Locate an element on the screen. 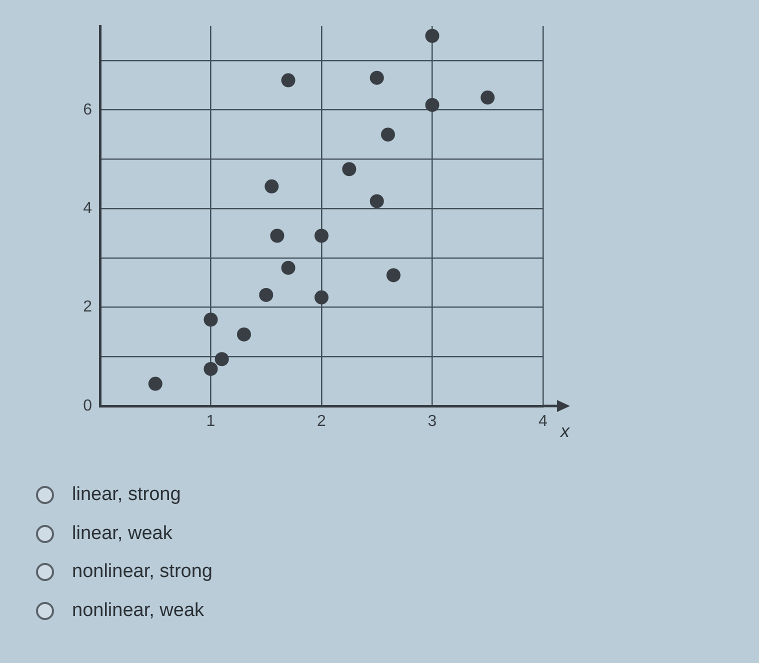  text: nonlinear, strong is located at coordinates (142, 572).